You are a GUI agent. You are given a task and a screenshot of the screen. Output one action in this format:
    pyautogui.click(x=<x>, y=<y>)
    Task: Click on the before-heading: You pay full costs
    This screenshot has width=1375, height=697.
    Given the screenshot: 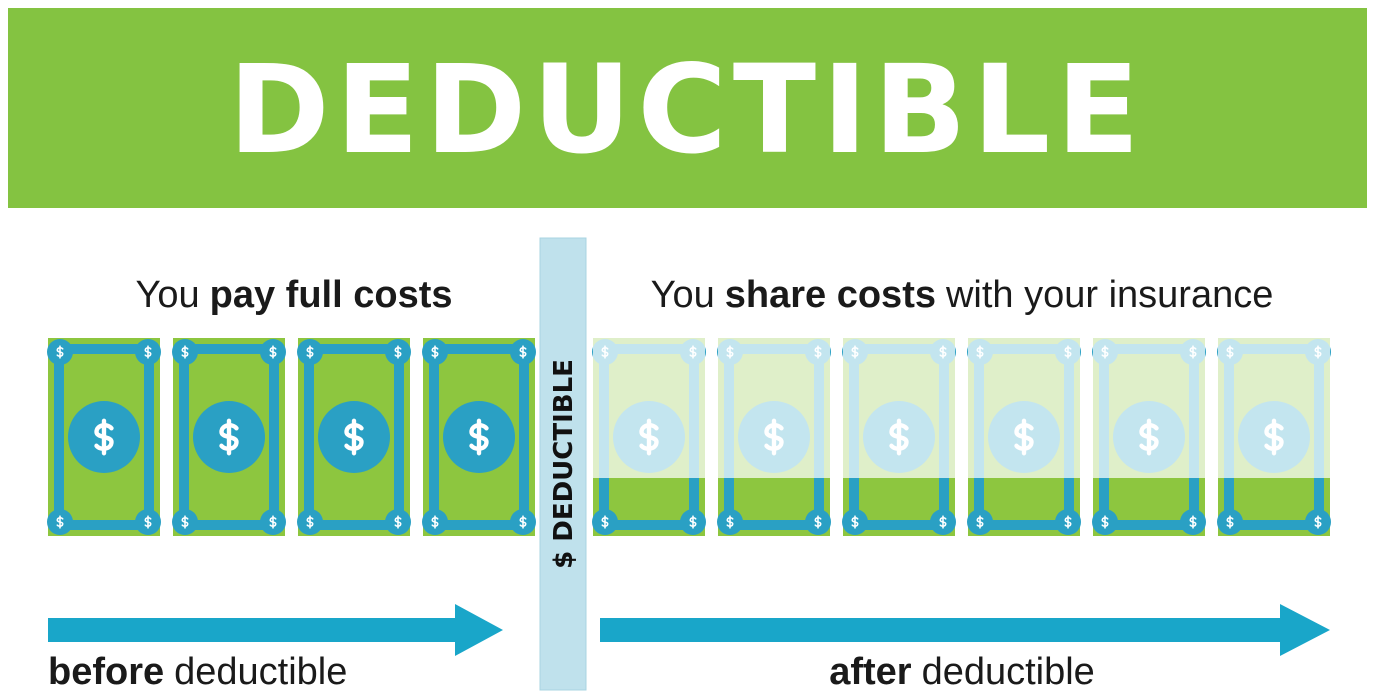 What is the action you would take?
    pyautogui.click(x=294, y=295)
    